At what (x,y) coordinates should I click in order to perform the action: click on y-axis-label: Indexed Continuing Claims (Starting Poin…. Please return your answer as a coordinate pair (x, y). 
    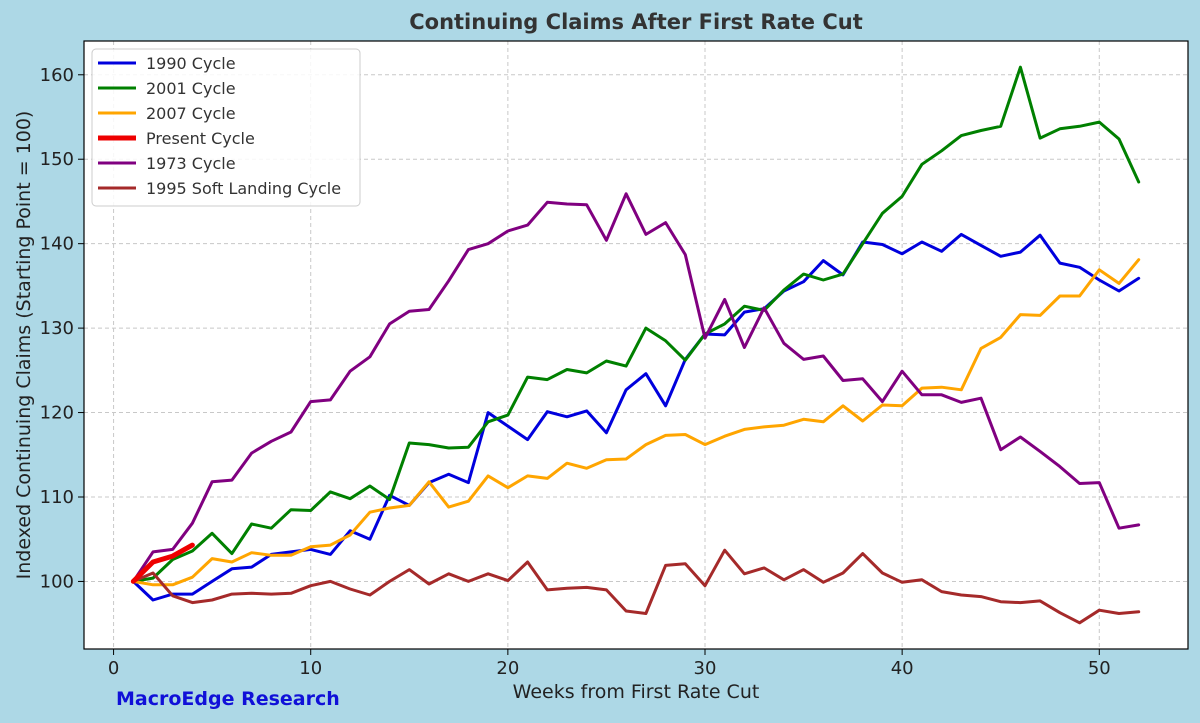
    Looking at the image, I should click on (24, 345).